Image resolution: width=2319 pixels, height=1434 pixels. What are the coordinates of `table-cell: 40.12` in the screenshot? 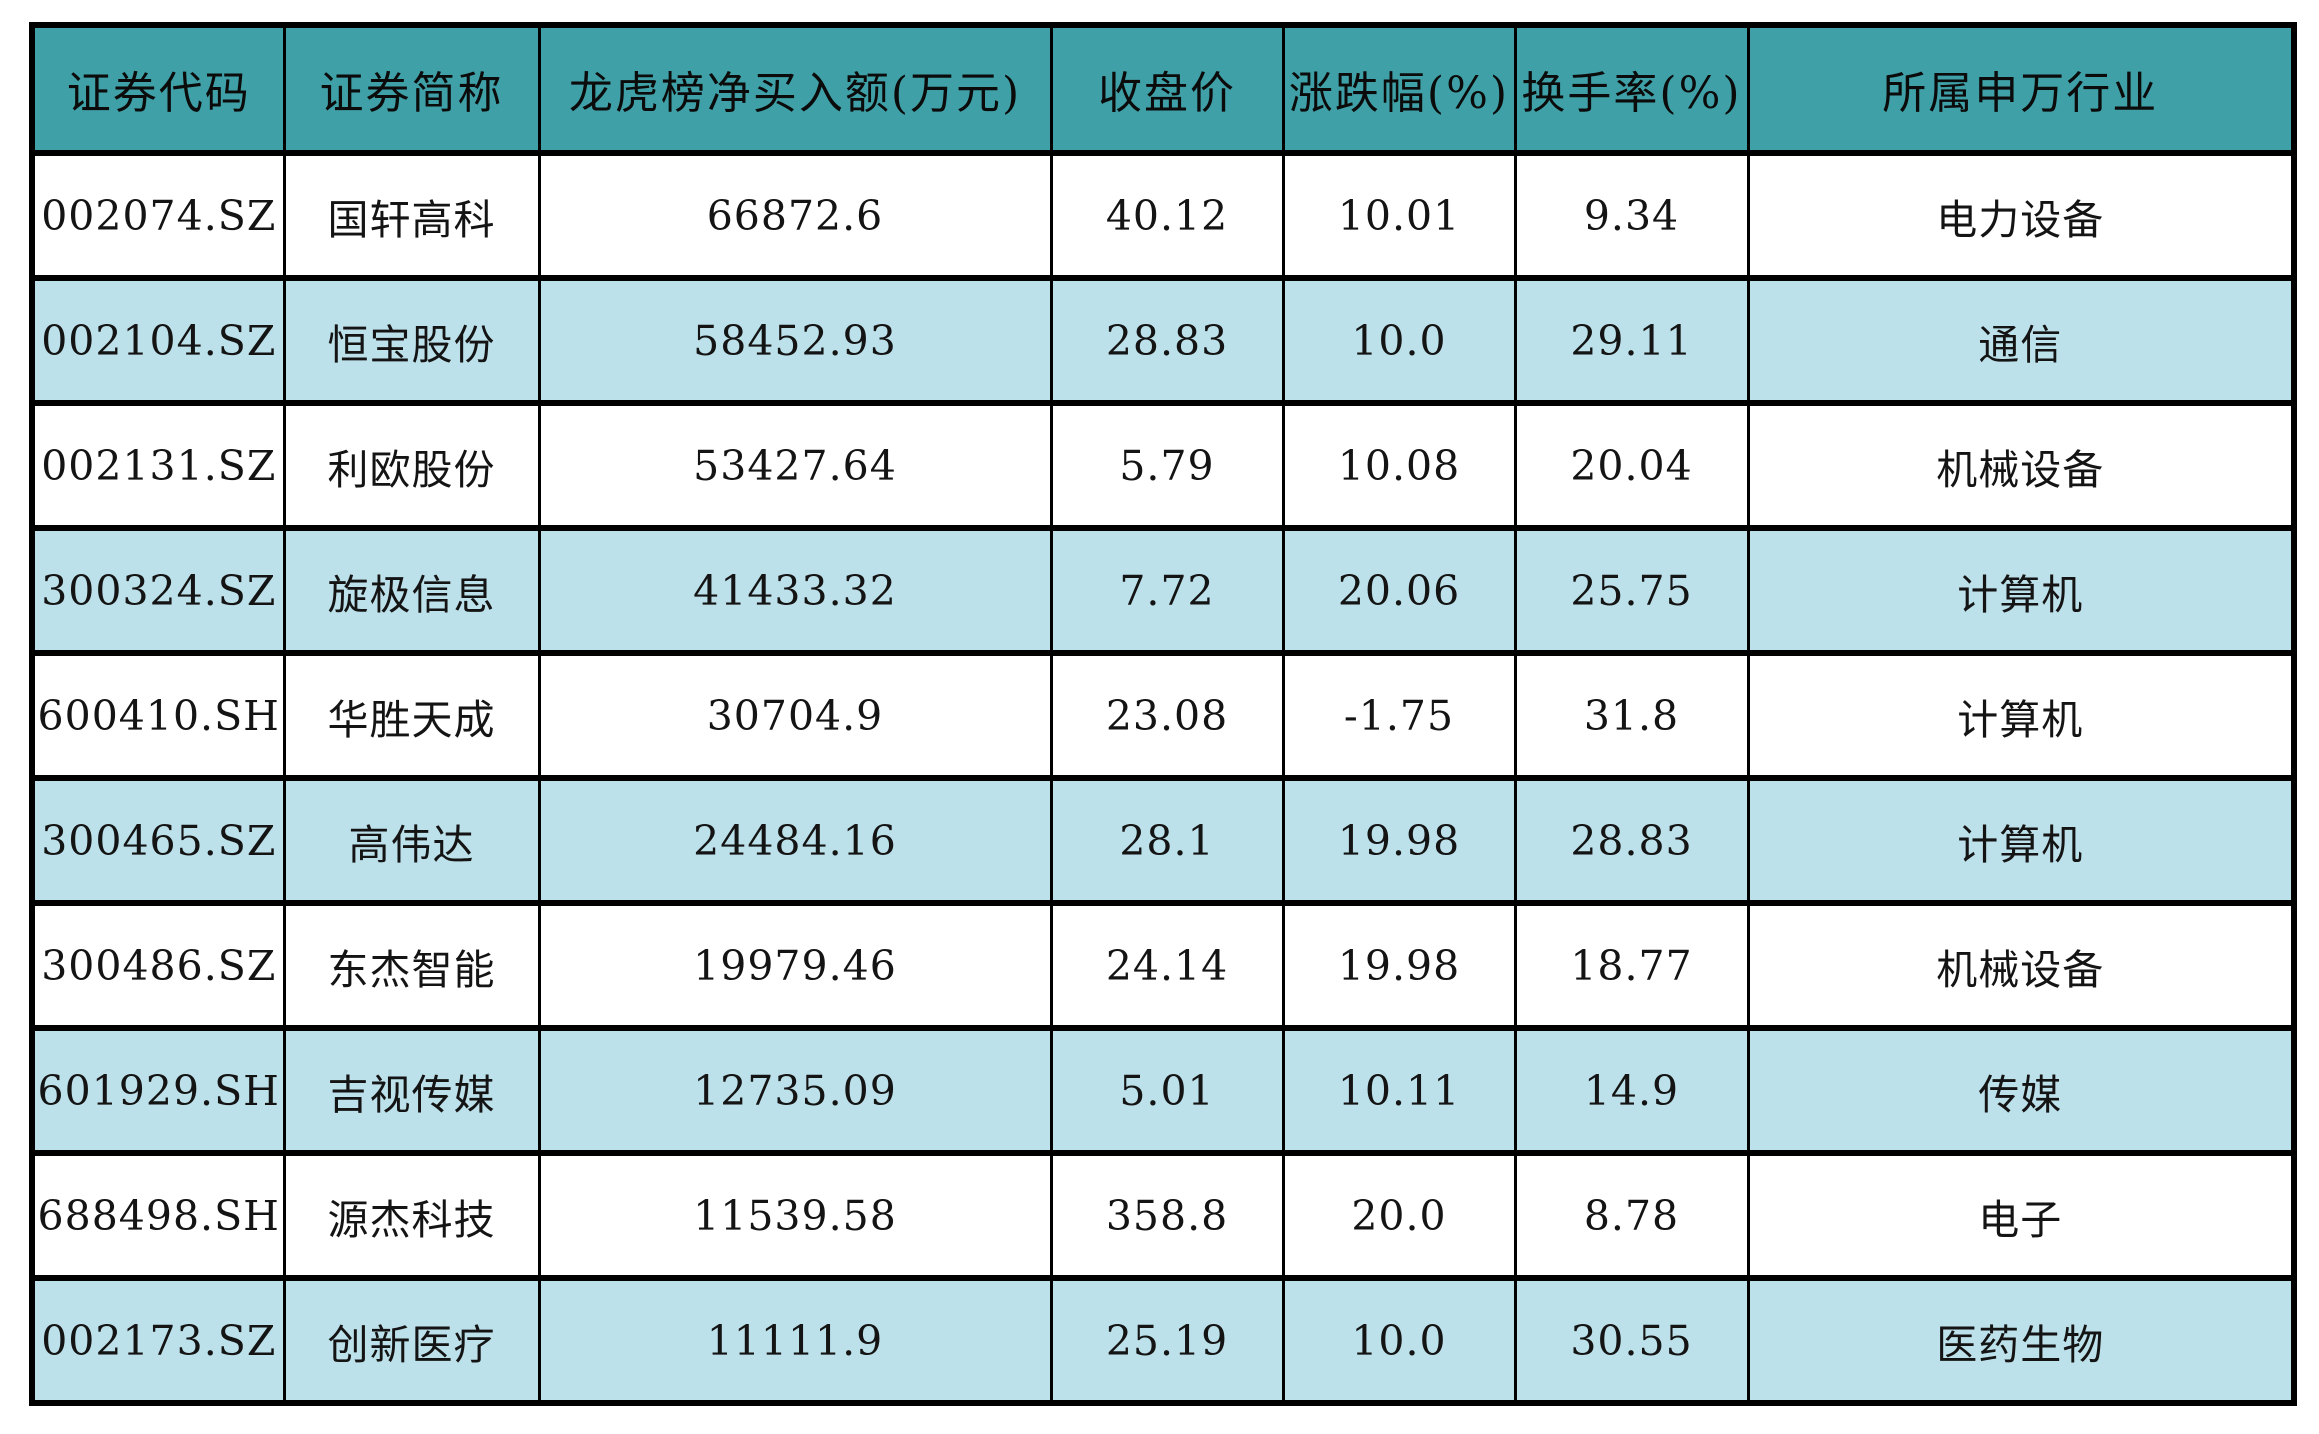 It's located at (1167, 215).